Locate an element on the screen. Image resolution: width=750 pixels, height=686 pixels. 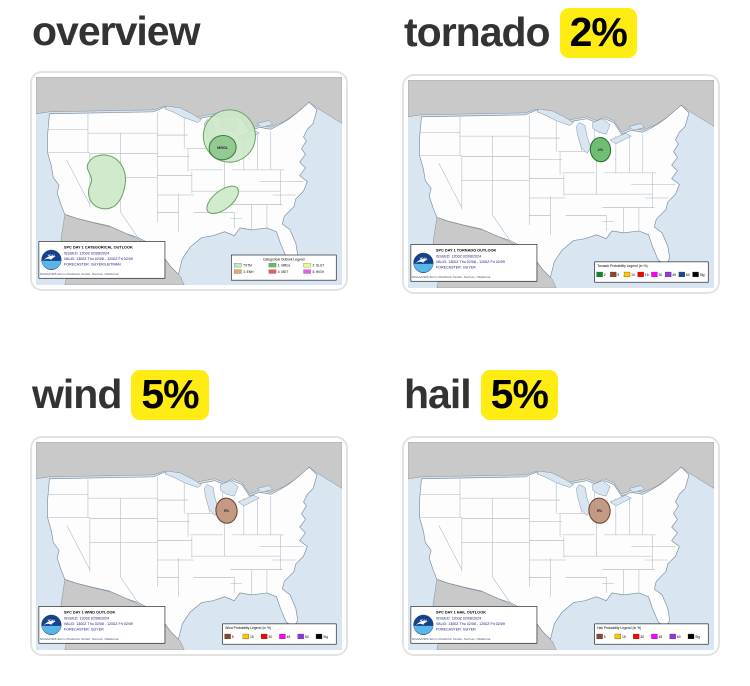
info-line: SPC DAY 1 HAIL OUTLOOK is located at coordinates (461, 613).